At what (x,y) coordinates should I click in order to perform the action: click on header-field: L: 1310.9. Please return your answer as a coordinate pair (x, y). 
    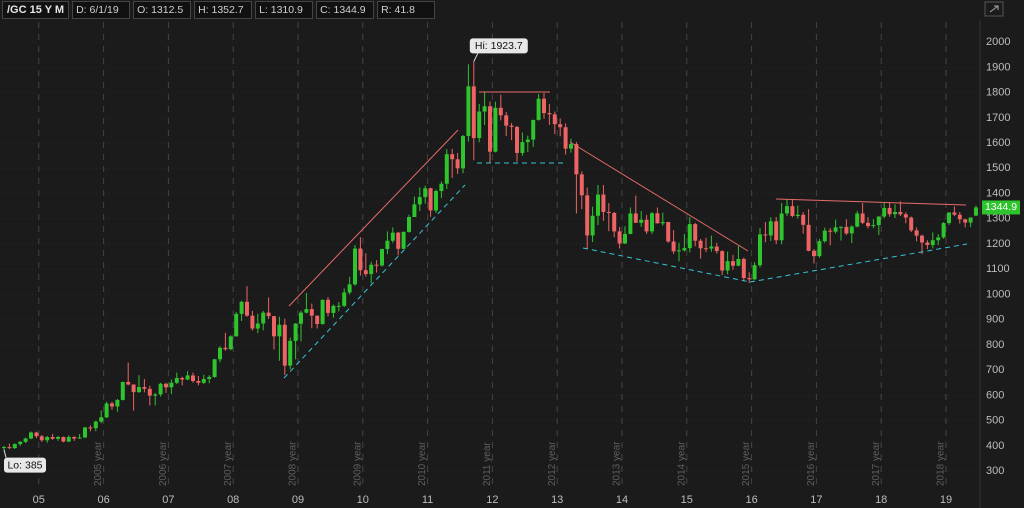
    Looking at the image, I should click on (284, 9).